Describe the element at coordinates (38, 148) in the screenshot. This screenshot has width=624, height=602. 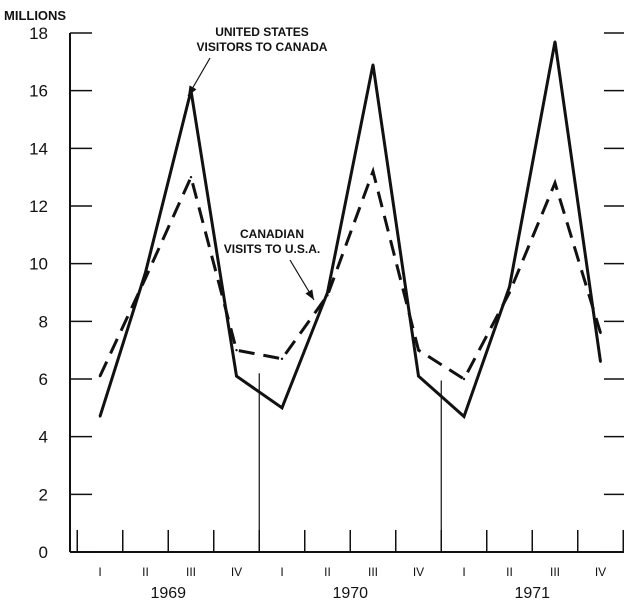
I see `y-tick-label: 14` at that location.